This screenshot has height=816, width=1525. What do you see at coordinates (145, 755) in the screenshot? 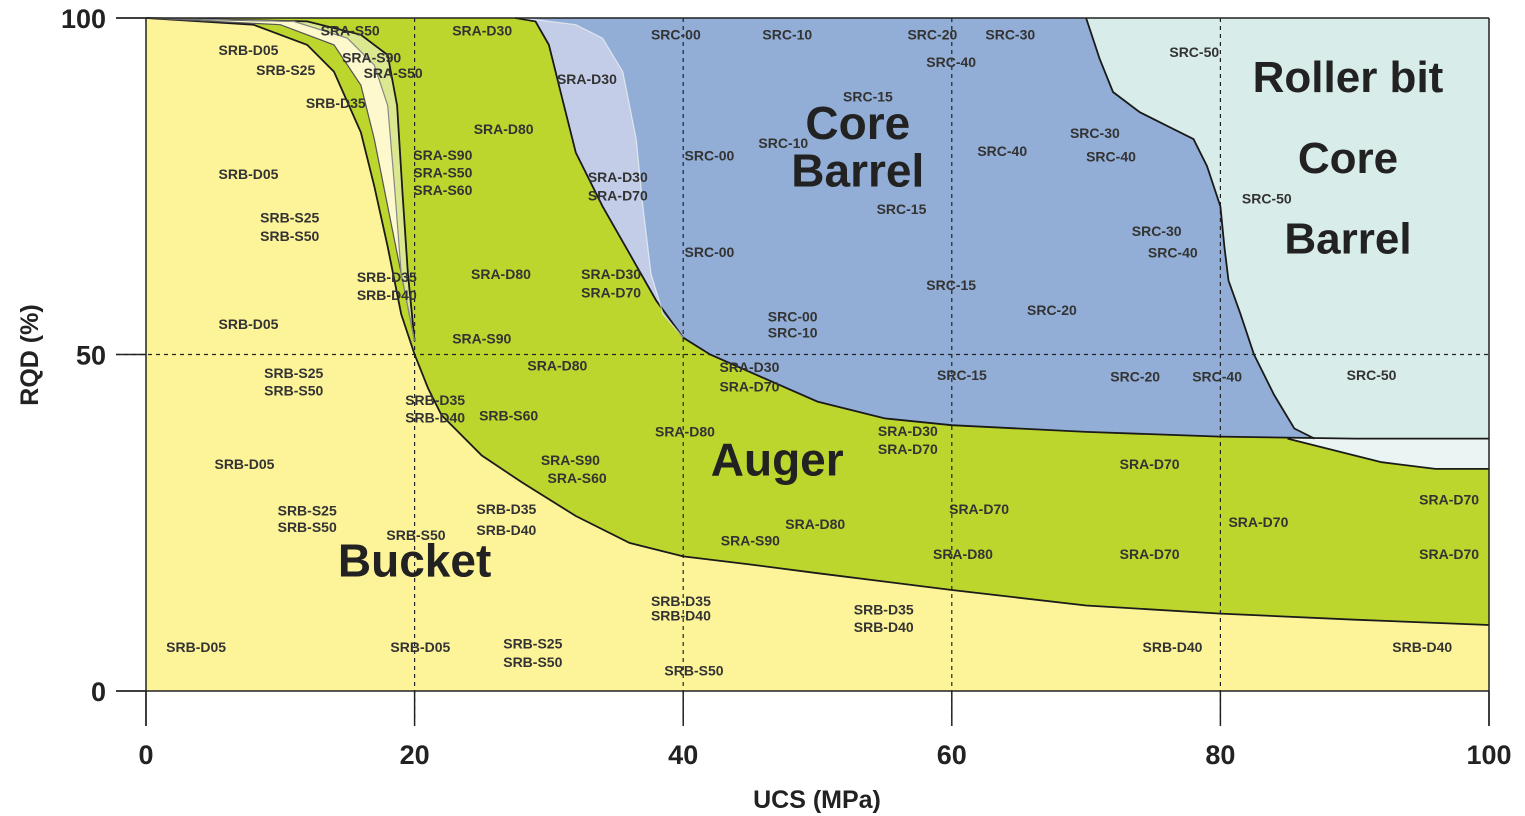
I see `x-tick-label-0: 0` at bounding box center [145, 755].